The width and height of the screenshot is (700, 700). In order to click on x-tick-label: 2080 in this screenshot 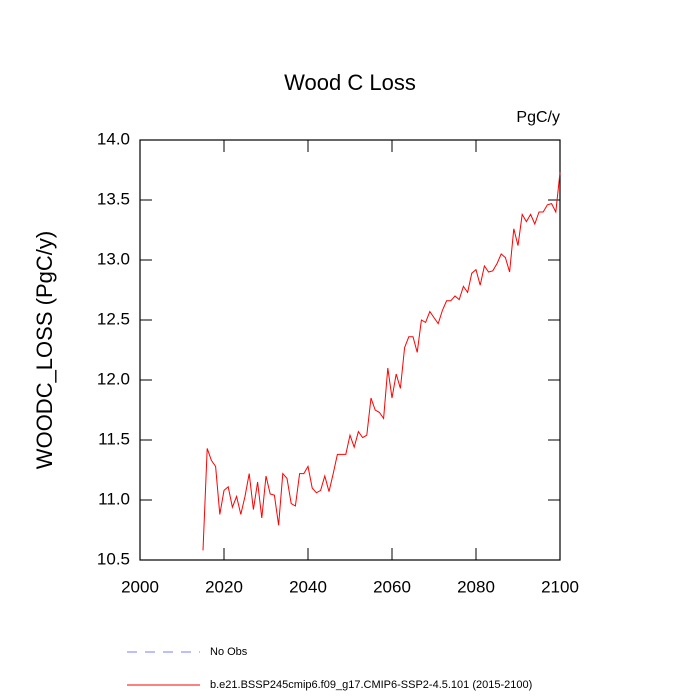, I will do `click(476, 586)`.